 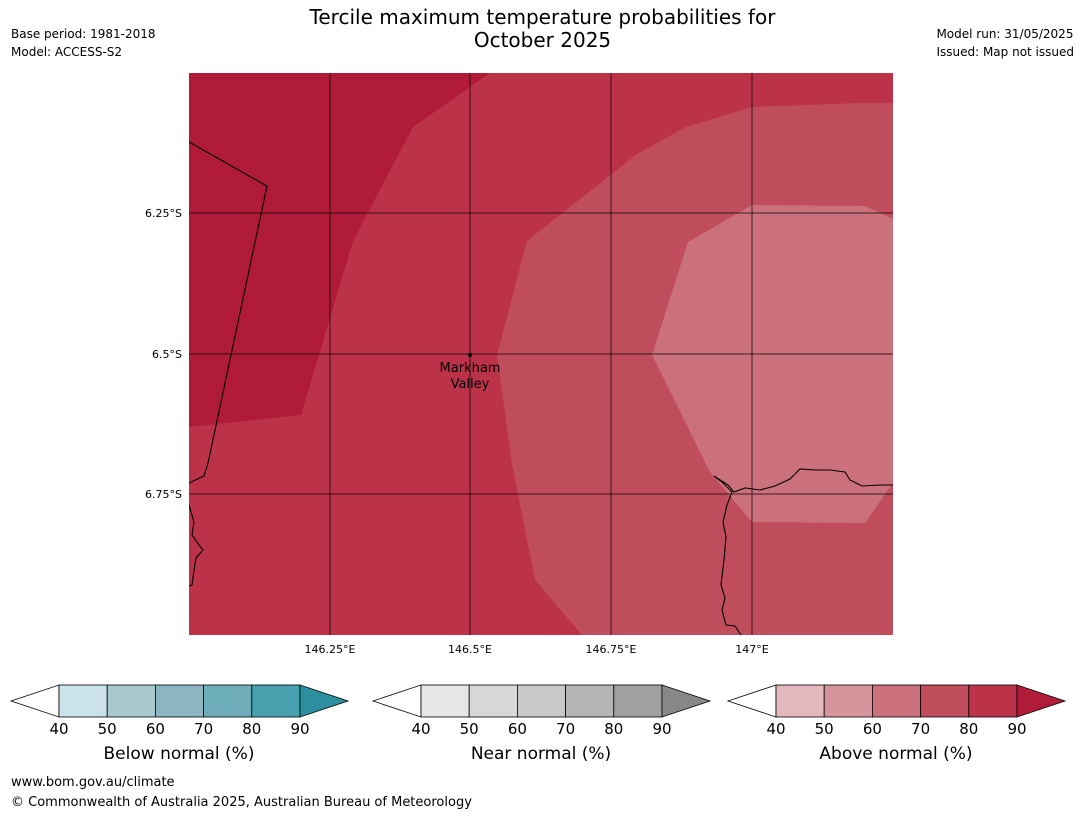 I want to click on colorbar-above: 40 50 60 70 80 90, so click(x=896, y=711).